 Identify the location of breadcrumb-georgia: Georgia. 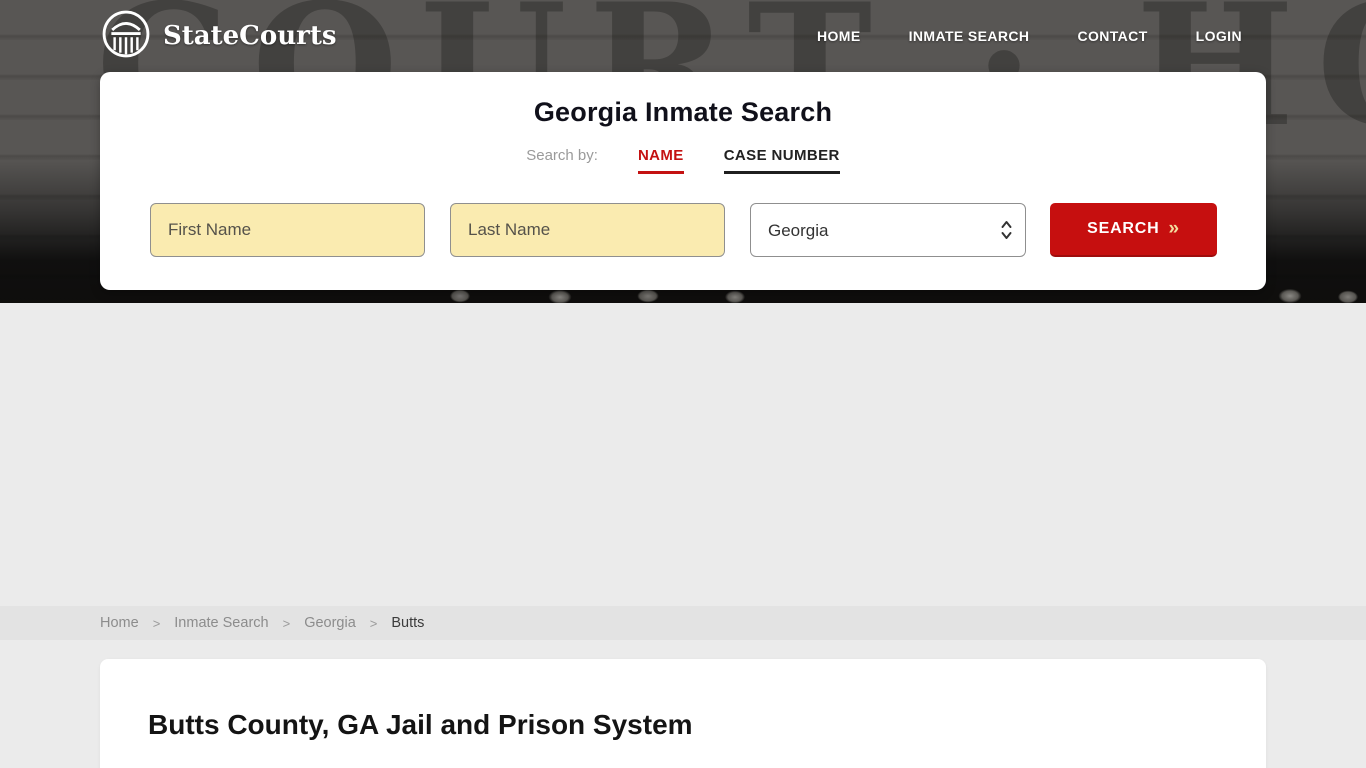
(330, 623).